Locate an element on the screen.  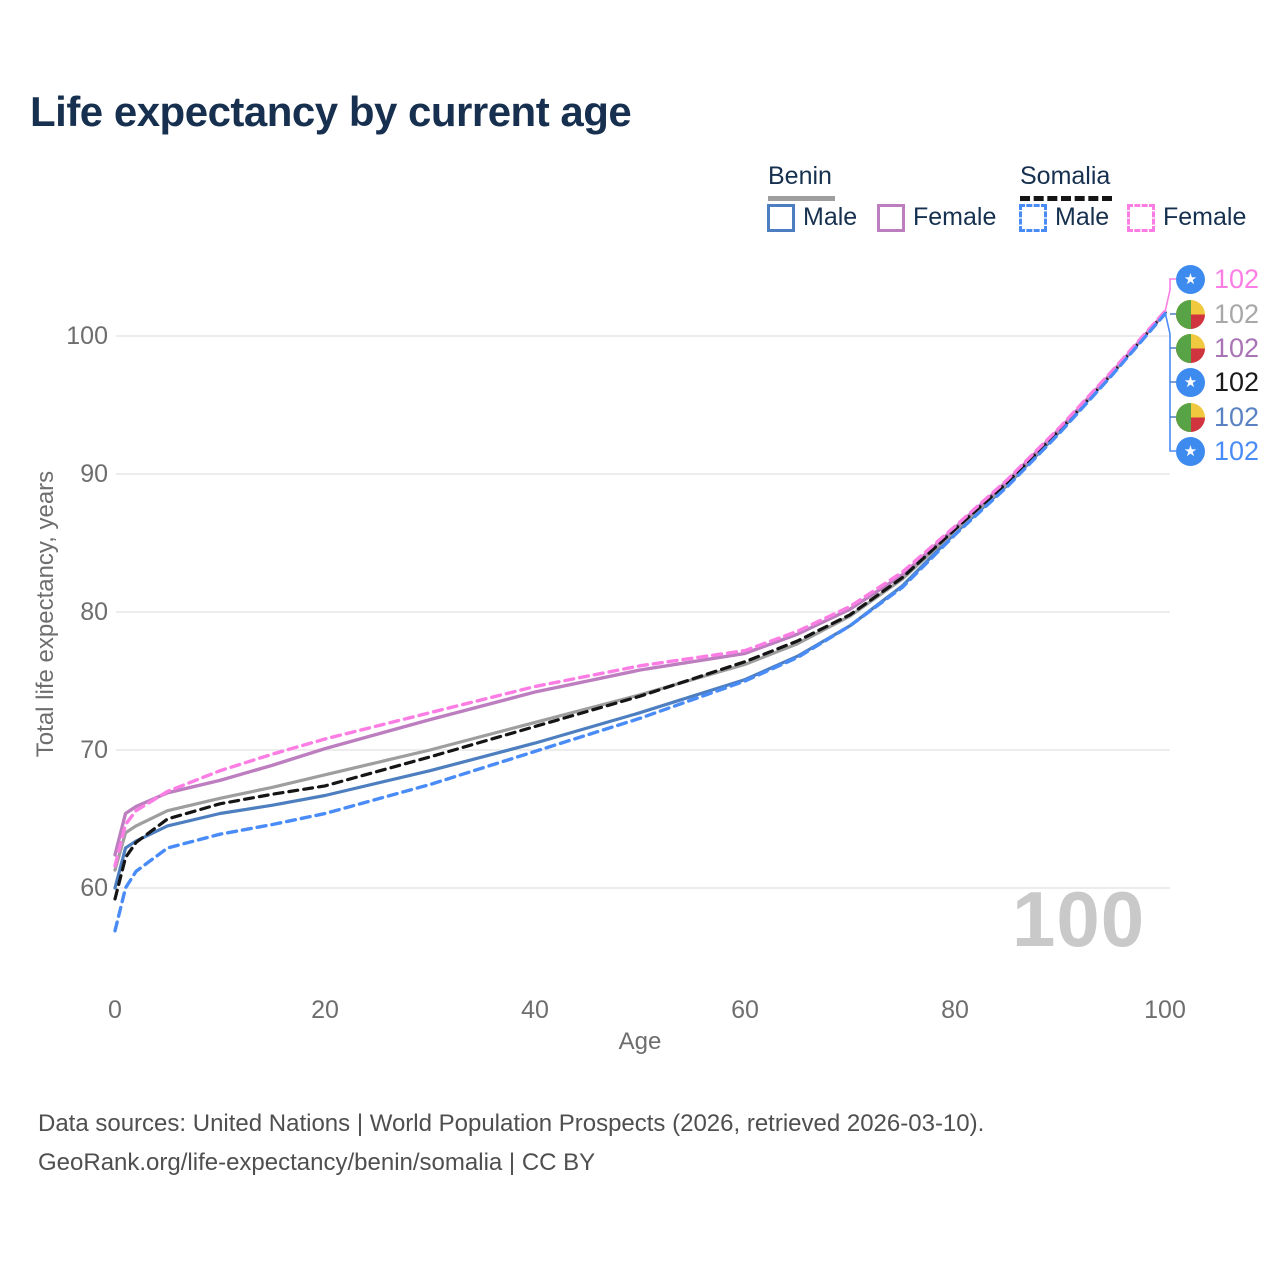
somalia-male-swatch-icon is located at coordinates (1033, 217).